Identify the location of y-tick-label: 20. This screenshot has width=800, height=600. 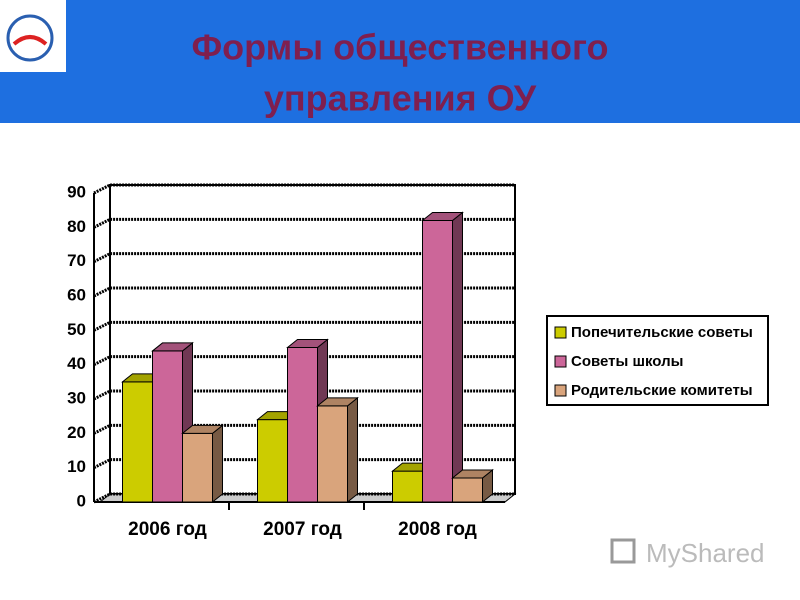
(76, 432).